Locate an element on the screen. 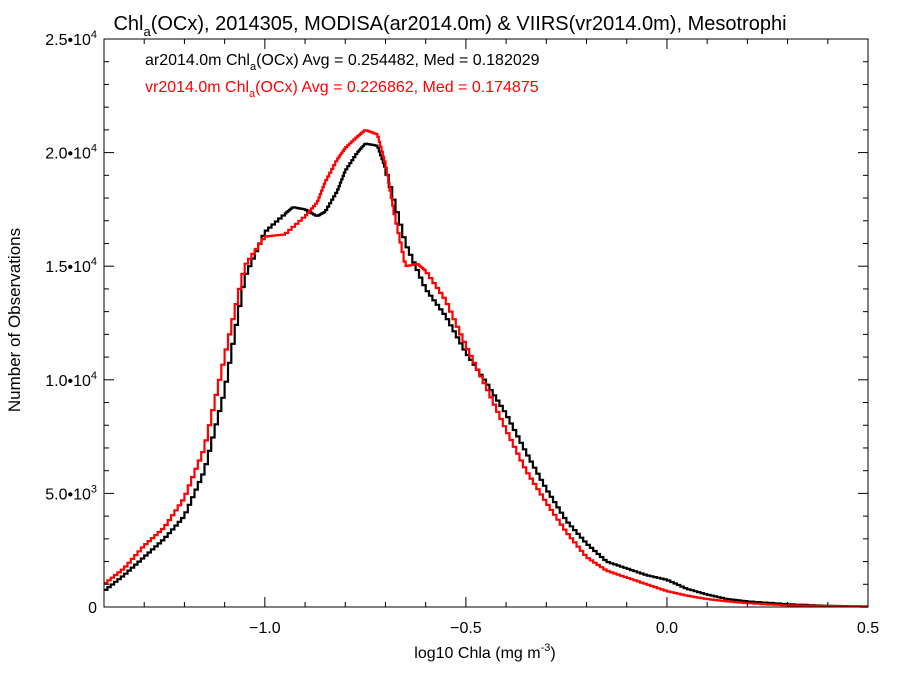 Image resolution: width=900 pixels, height=675 pixels. y-tick-label-exponent: 3 is located at coordinates (94, 489).